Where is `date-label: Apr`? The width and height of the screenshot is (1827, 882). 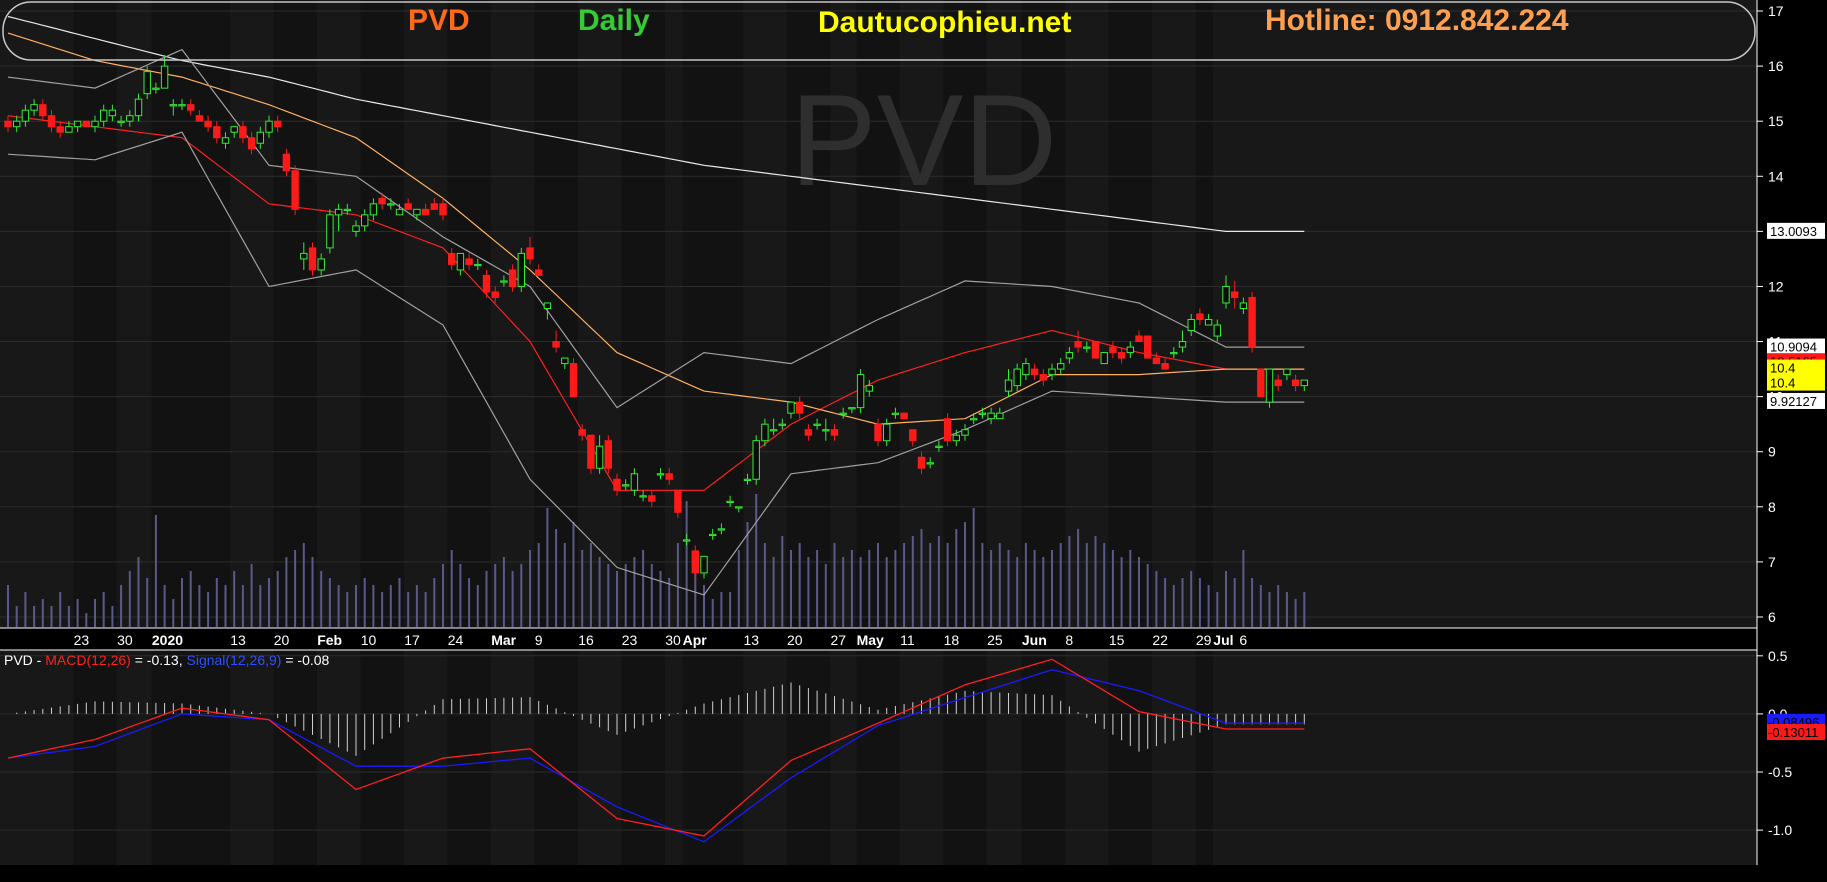 date-label: Apr is located at coordinates (695, 640).